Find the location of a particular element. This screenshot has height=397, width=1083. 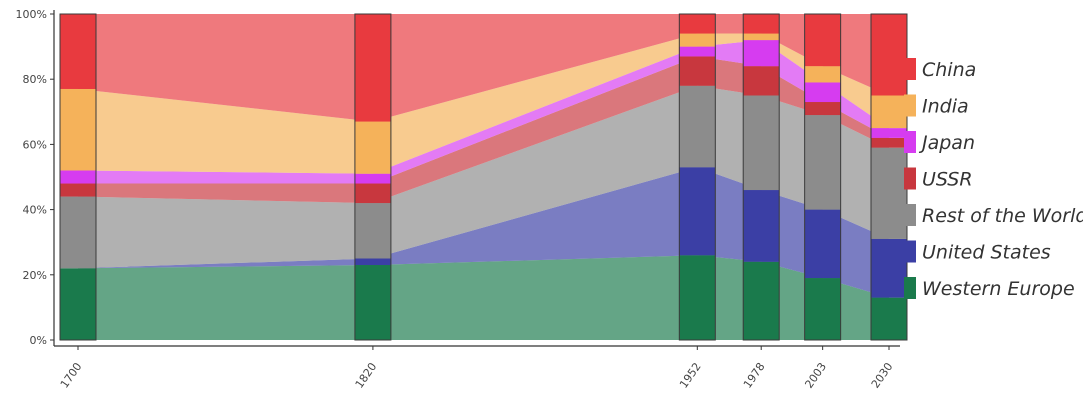

bar-segment-1700-india is located at coordinates (78, 129).